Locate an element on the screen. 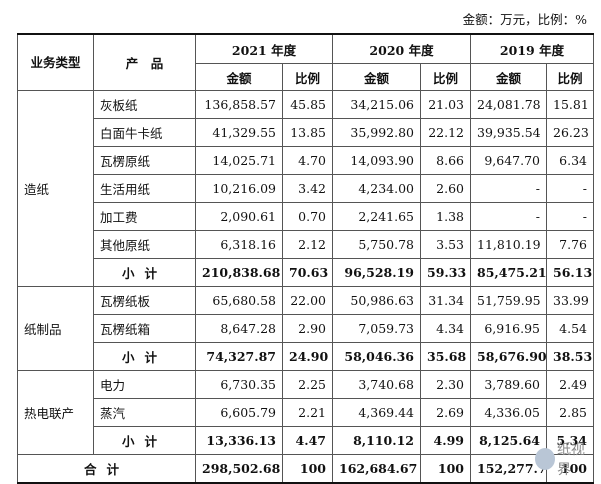 The image size is (601, 484). header-year-2021: 2021 年度 is located at coordinates (264, 48).